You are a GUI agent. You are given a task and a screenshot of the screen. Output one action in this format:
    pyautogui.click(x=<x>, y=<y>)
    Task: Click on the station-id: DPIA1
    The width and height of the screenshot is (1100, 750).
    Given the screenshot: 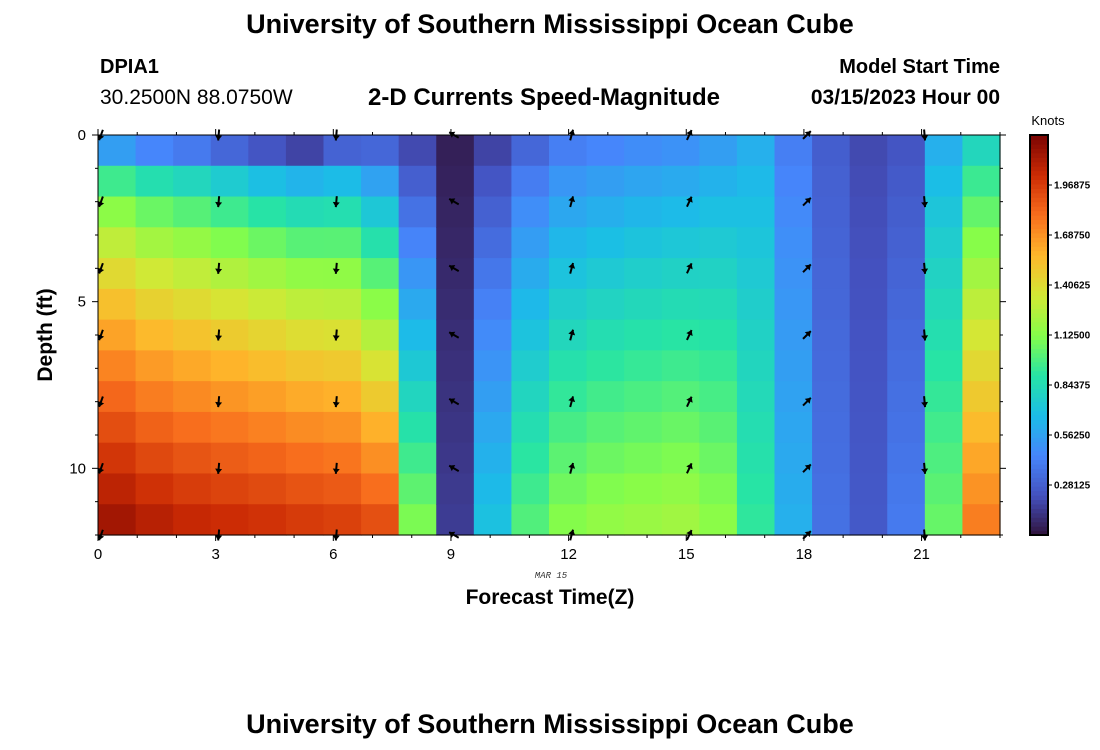 What is the action you would take?
    pyautogui.click(x=129, y=67)
    